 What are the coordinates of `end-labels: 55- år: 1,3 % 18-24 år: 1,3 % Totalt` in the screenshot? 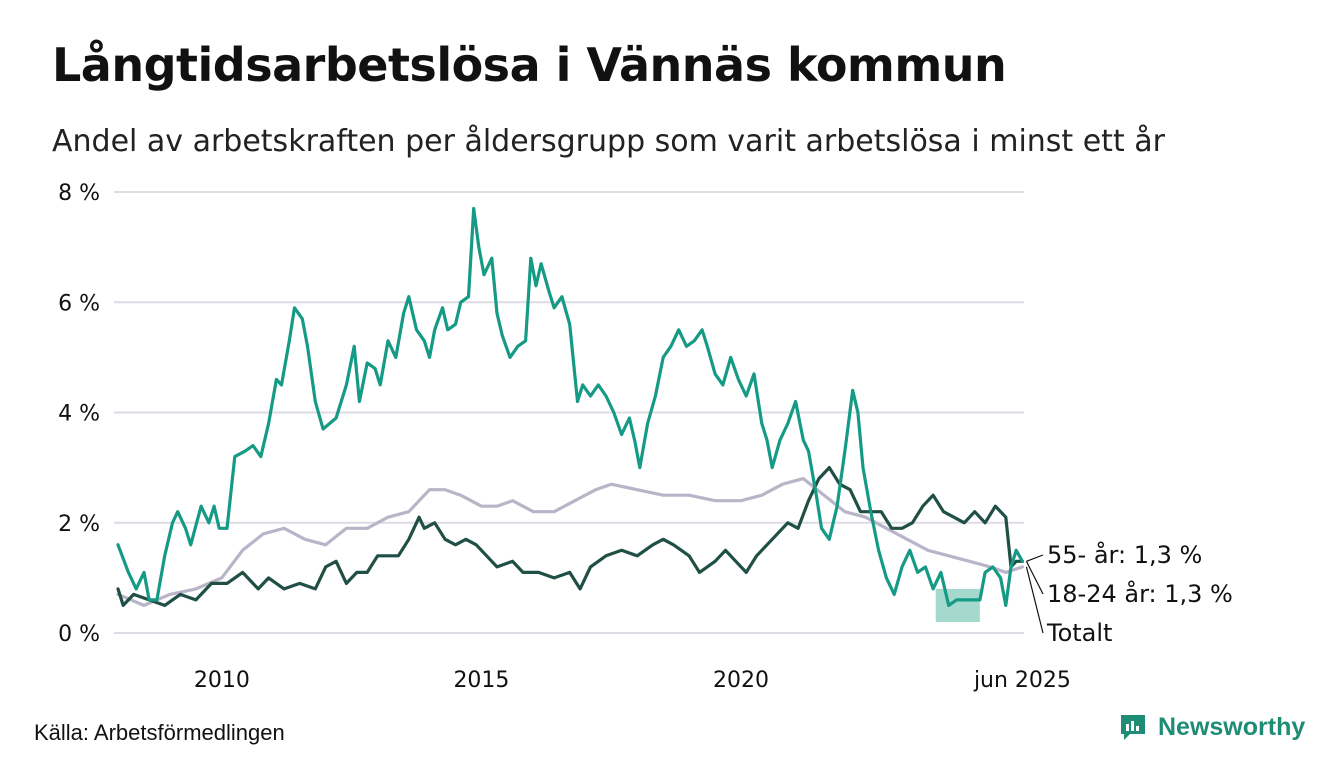 It's located at (1129, 593).